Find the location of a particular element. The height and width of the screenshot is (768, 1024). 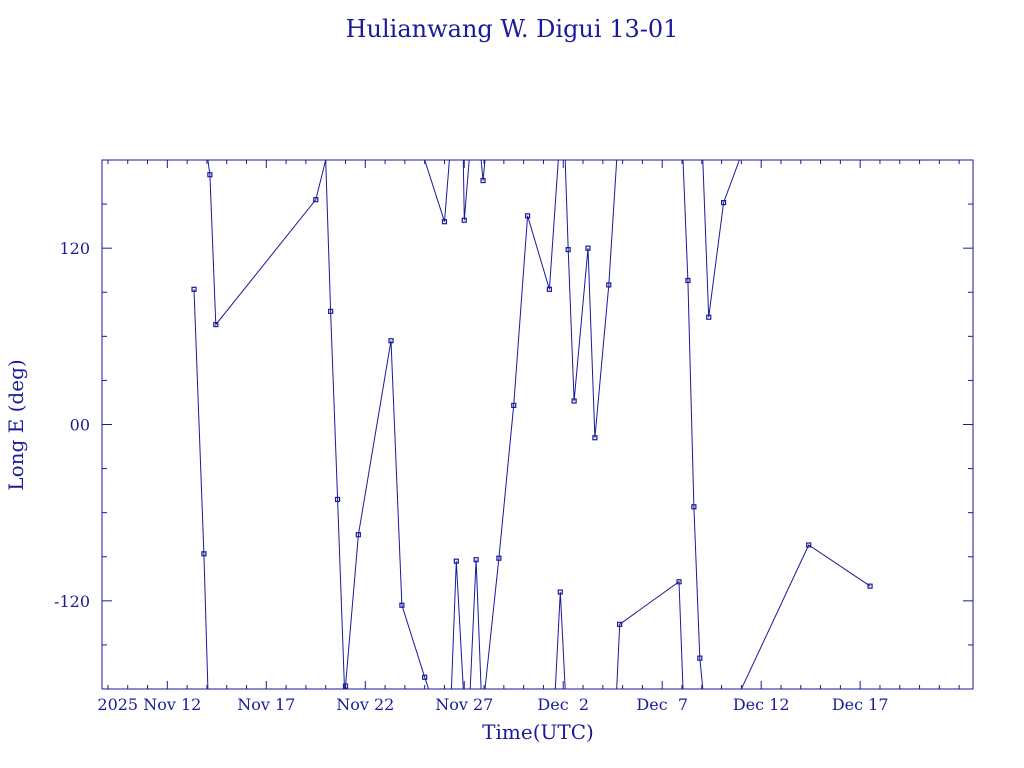

y-tick-label: -120 is located at coordinates (72, 601).